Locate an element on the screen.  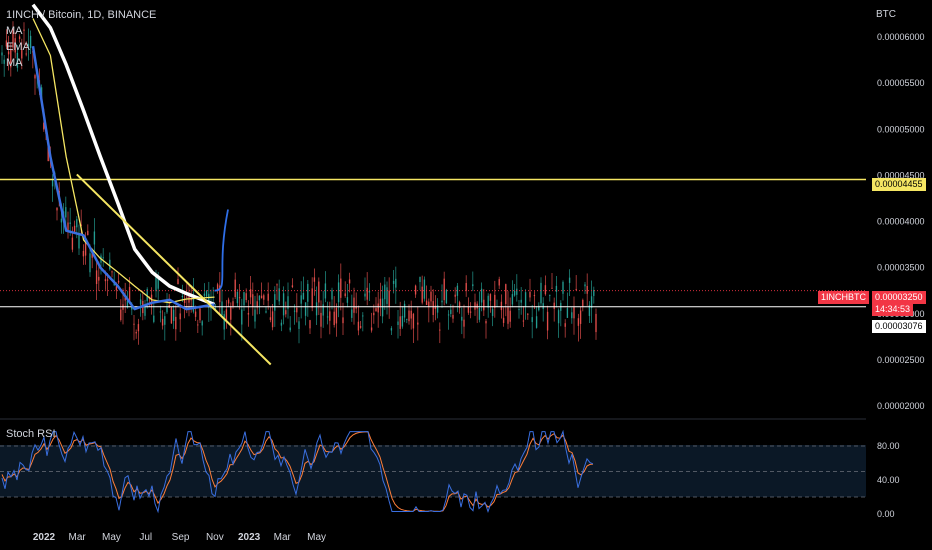
indicator-ma-1: MA is located at coordinates (14, 31).